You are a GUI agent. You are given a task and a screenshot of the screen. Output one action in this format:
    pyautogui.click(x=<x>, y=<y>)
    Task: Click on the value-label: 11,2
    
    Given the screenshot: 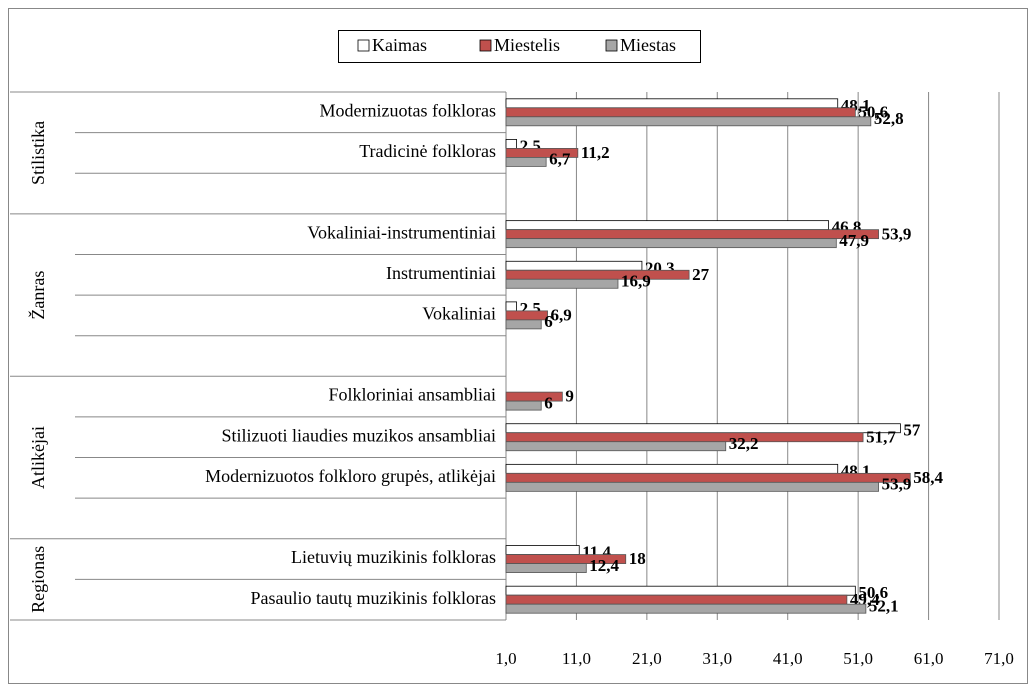 What is the action you would take?
    pyautogui.click(x=595, y=152)
    